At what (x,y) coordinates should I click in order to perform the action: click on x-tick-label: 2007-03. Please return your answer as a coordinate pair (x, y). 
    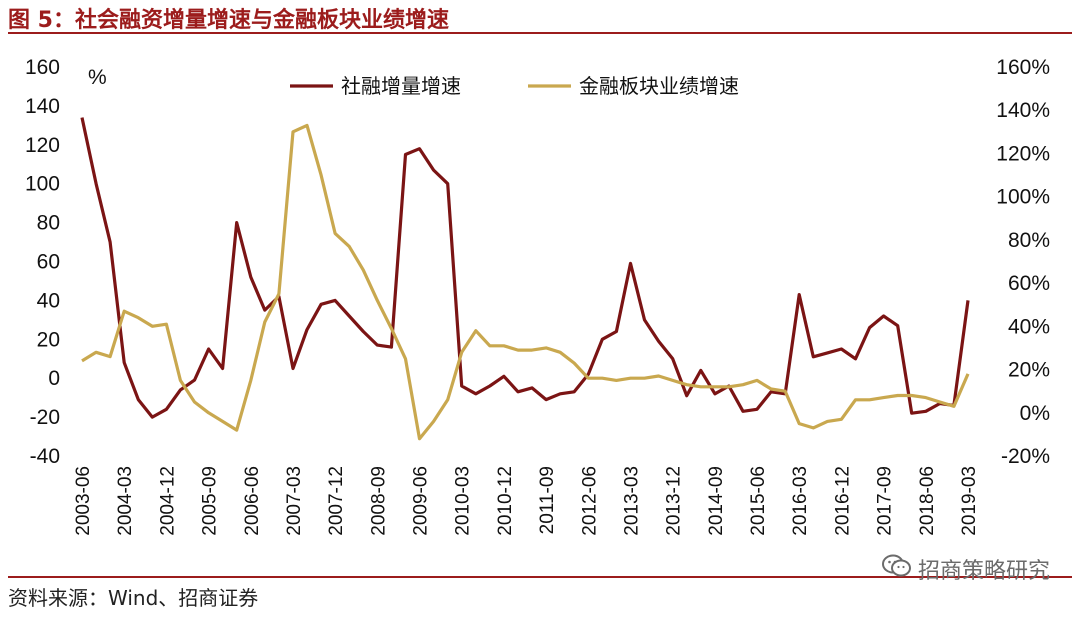
    Looking at the image, I should click on (294, 501).